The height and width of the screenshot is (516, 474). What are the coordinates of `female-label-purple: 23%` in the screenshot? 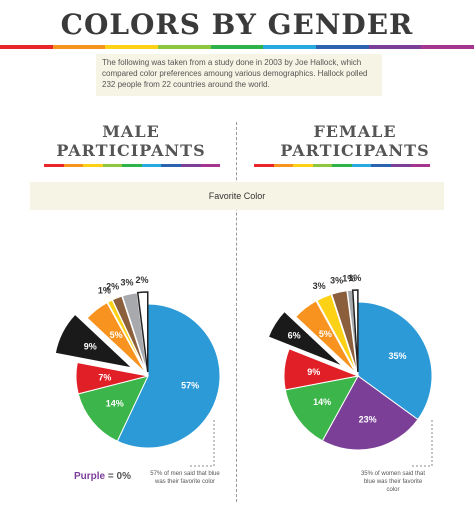 It's located at (368, 419).